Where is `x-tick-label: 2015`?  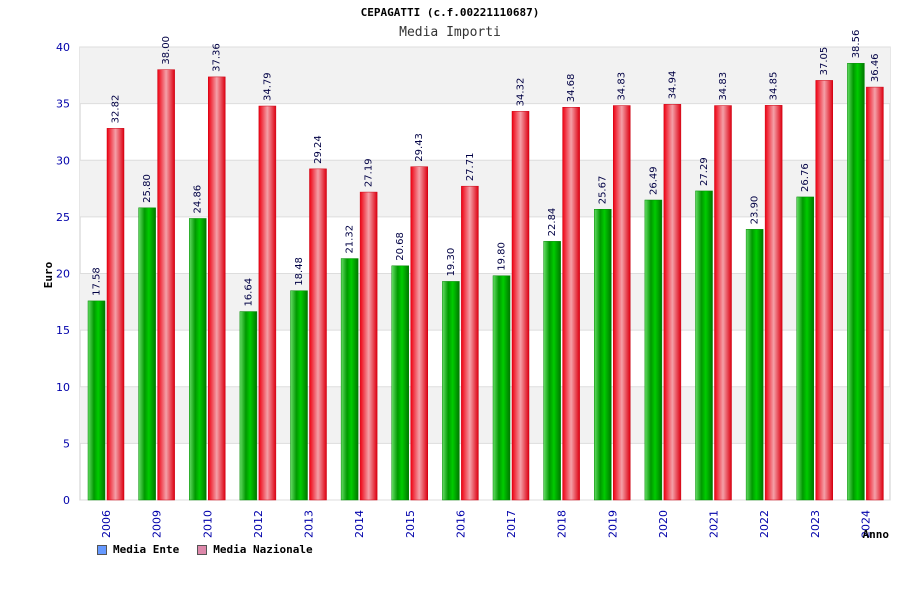
x-tick-label: 2015 is located at coordinates (410, 524).